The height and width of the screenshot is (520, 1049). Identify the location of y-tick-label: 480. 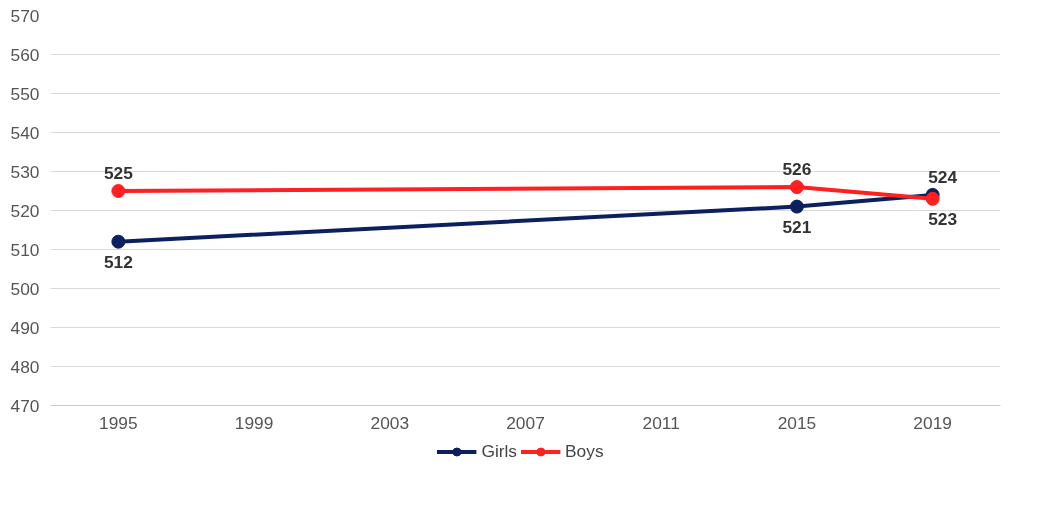
(25, 366).